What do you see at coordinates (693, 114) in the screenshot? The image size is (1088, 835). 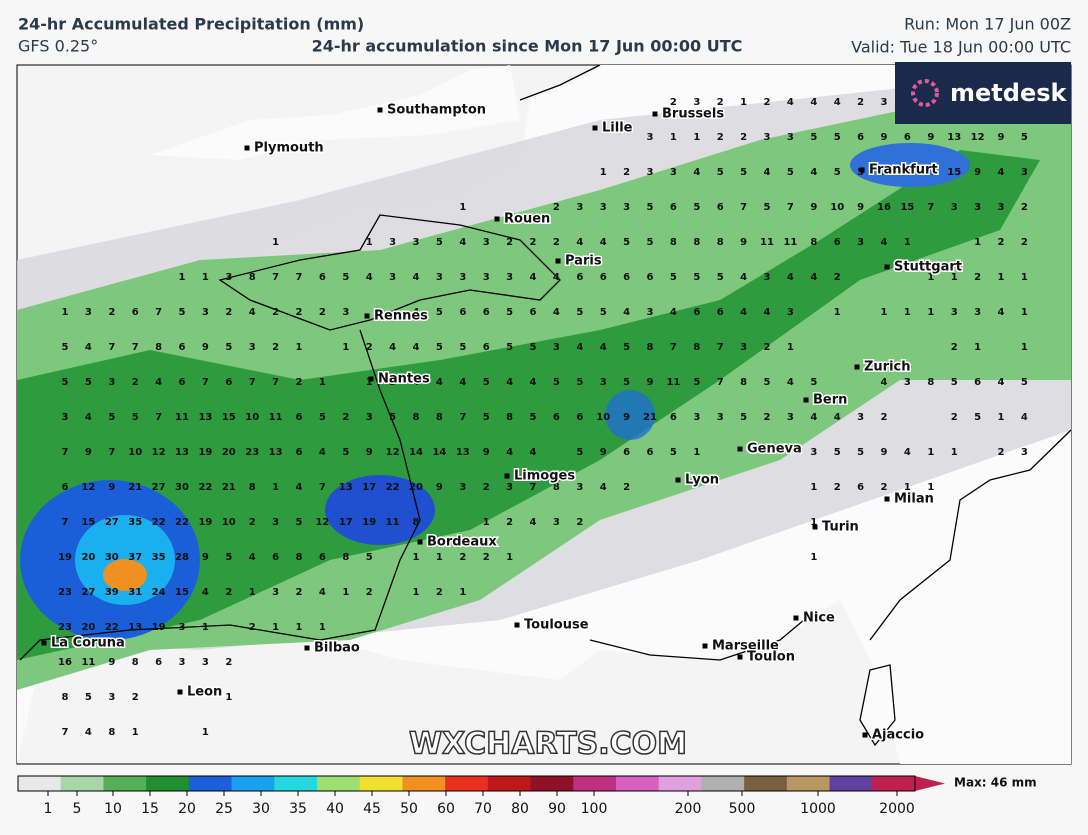 I see `city-label: Brussels` at bounding box center [693, 114].